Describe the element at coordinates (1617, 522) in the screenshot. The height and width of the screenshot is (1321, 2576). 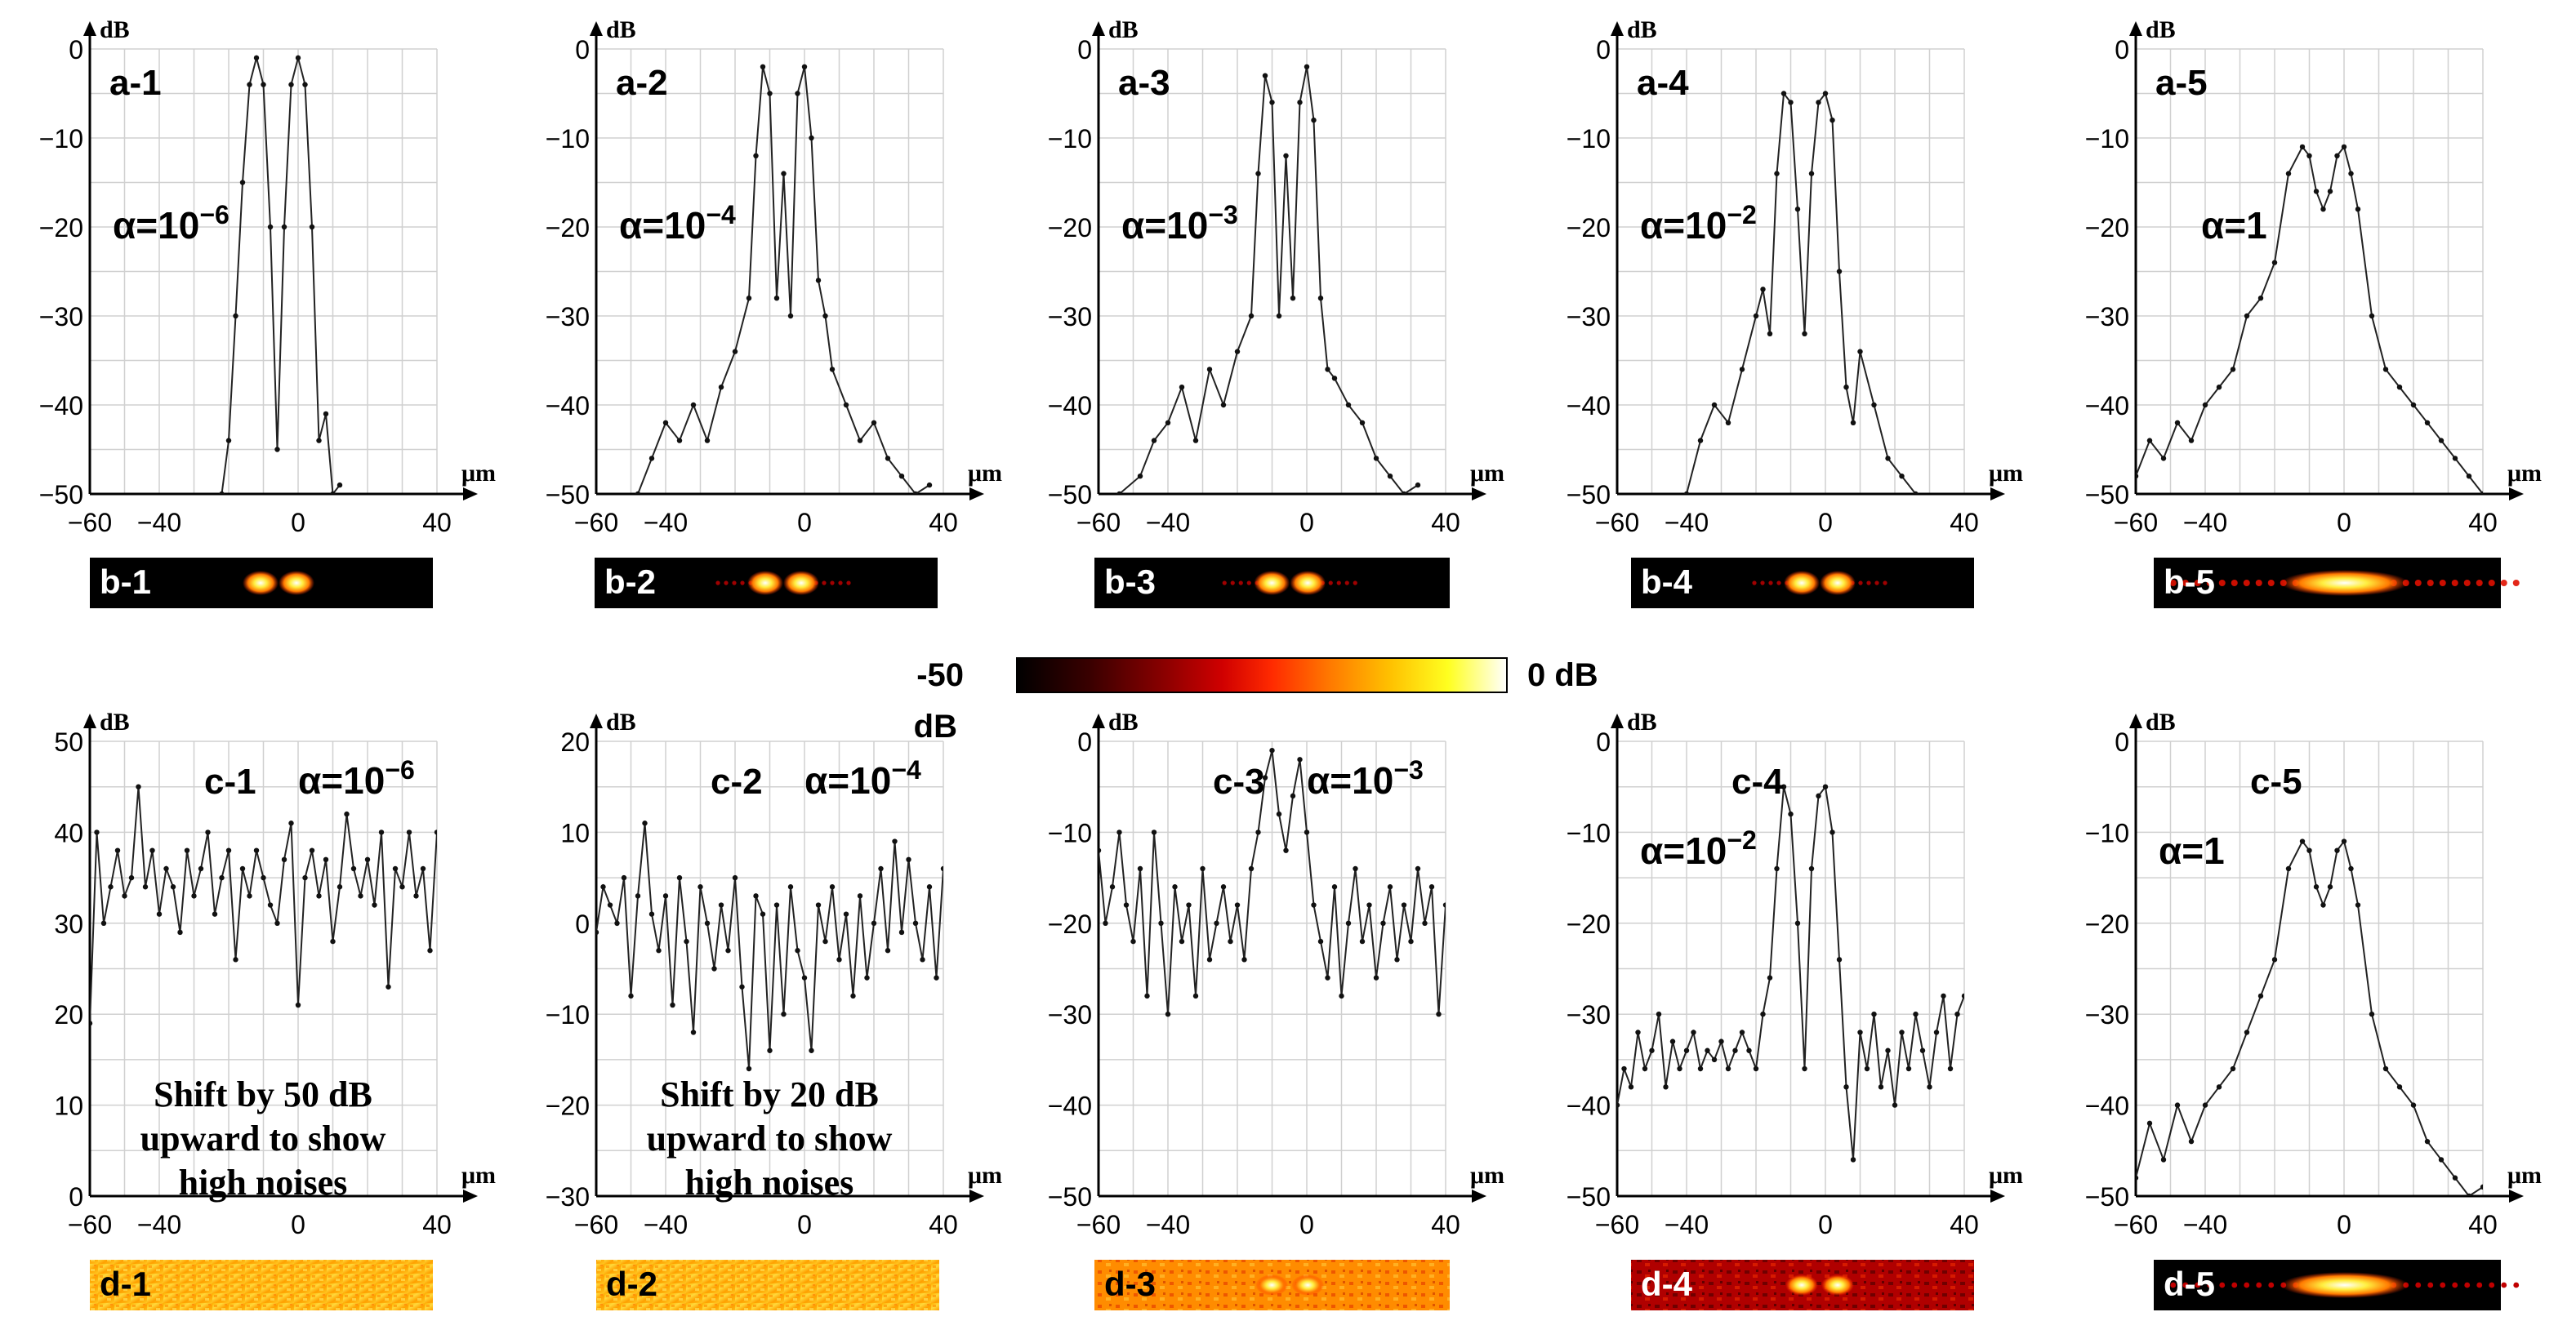
I see `x-tick-label: −60` at that location.